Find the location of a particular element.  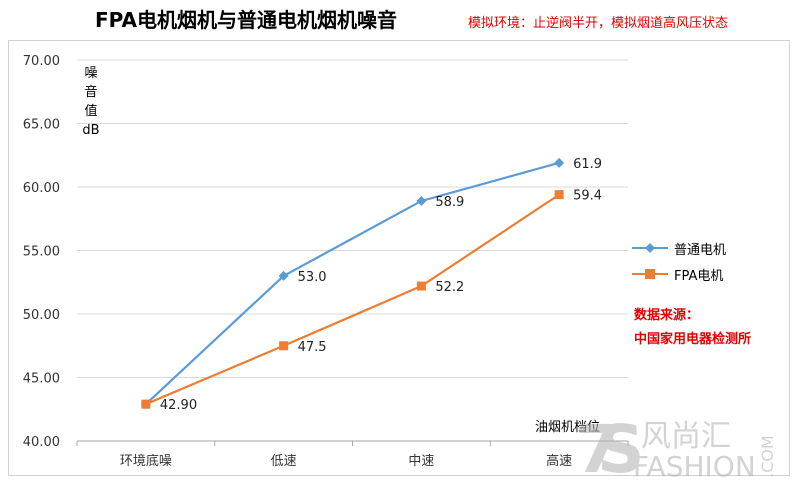

svg-text: 7 is located at coordinates (598, 445).